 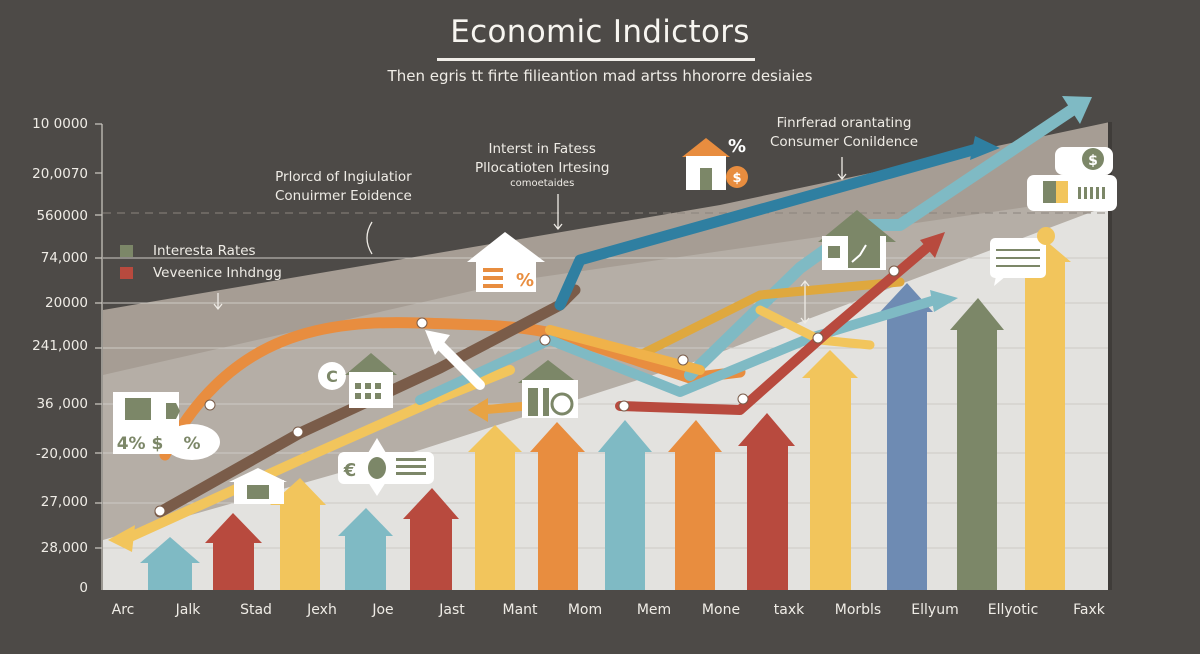 I want to click on house-small-icon, so click(x=258, y=486).